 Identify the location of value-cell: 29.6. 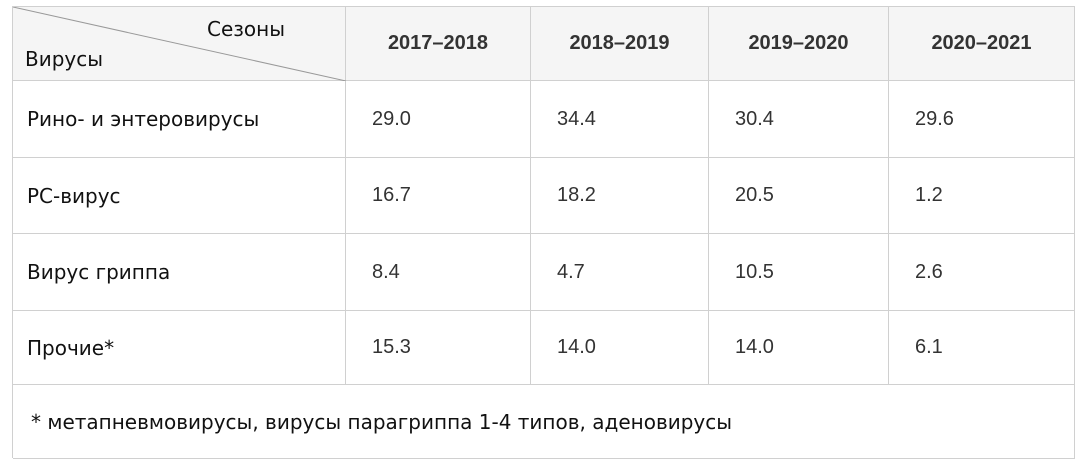
(982, 119).